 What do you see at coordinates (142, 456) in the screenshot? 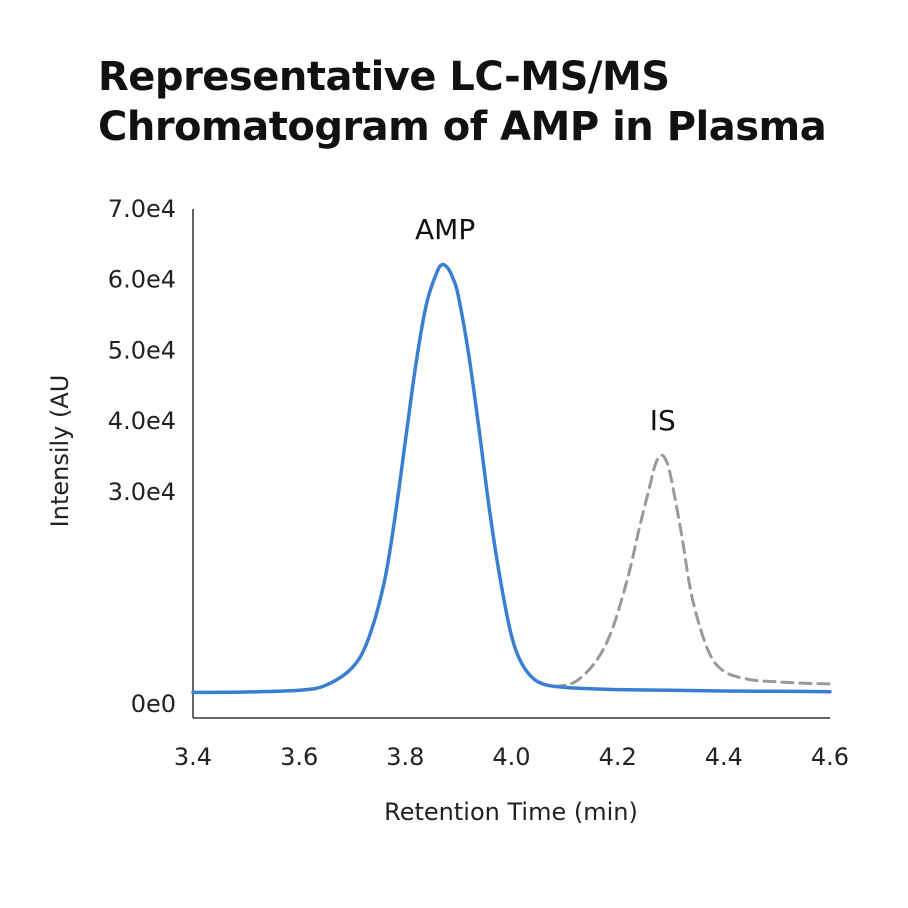
I see `y-tick-labels: 0e0 3.0e4 4.0e4 5.0e4 6.0e4 7.0e4` at bounding box center [142, 456].